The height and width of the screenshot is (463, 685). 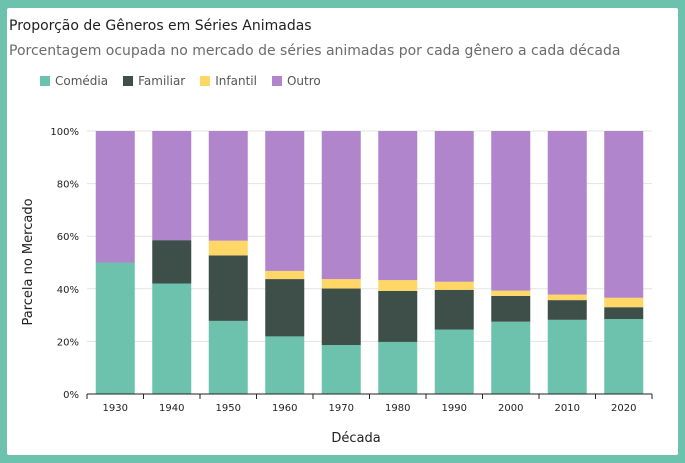 I want to click on y-tick-label: 0%, so click(x=71, y=395).